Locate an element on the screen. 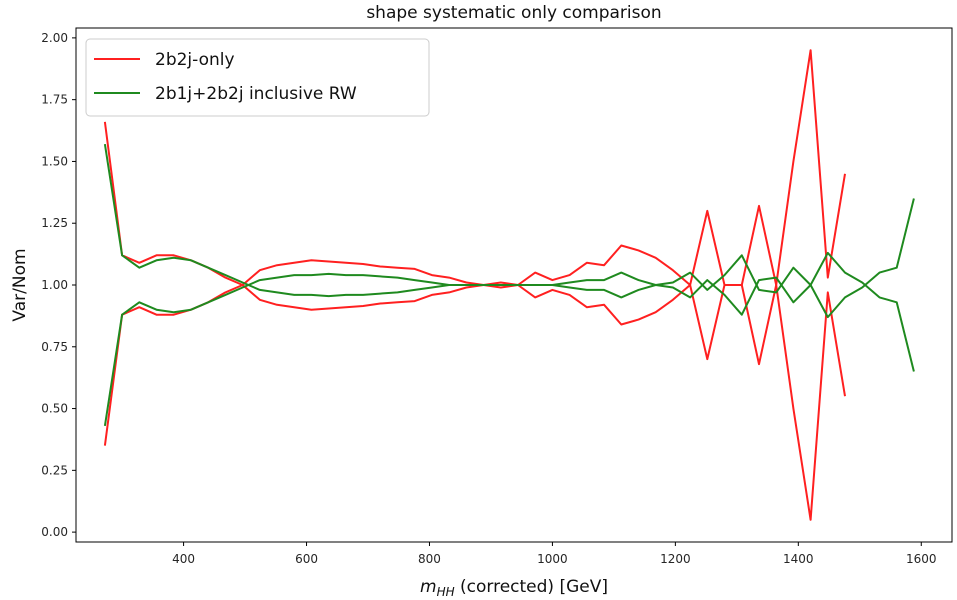 The width and height of the screenshot is (957, 600). y-tick-label: 0.00 is located at coordinates (54, 532).